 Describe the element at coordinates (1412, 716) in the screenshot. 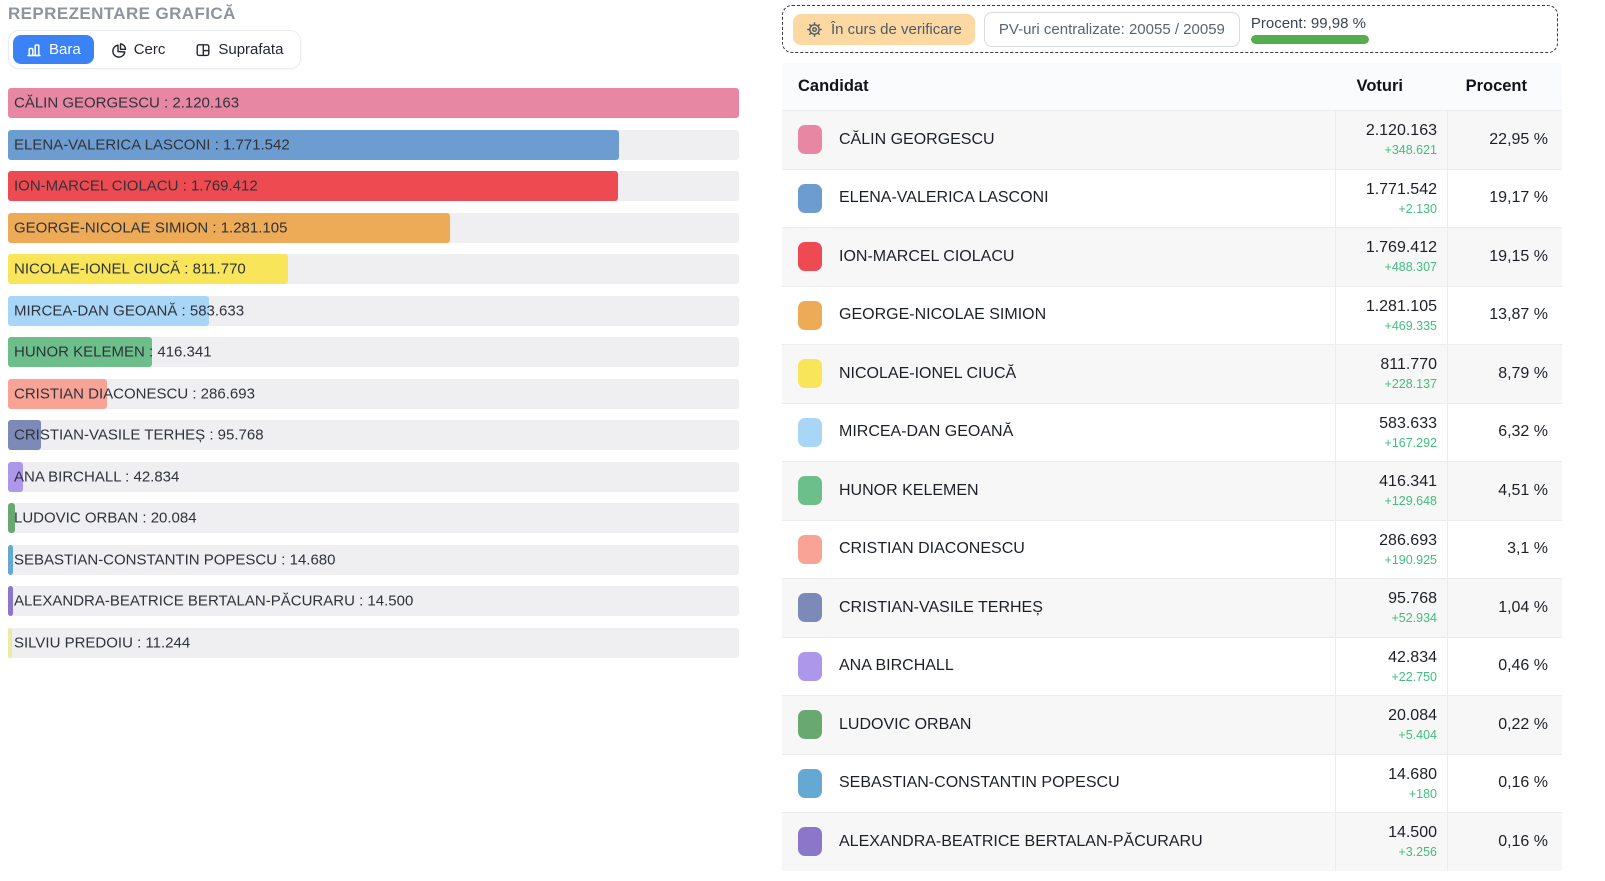

I see `votes-value: 20.084` at that location.